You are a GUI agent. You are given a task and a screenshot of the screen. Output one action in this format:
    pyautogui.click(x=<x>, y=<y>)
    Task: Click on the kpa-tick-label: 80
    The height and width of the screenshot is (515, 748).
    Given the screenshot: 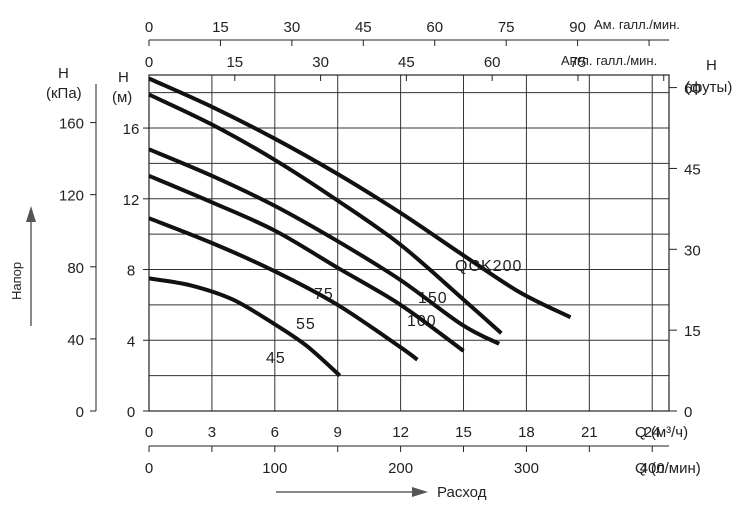 What is the action you would take?
    pyautogui.click(x=75, y=268)
    